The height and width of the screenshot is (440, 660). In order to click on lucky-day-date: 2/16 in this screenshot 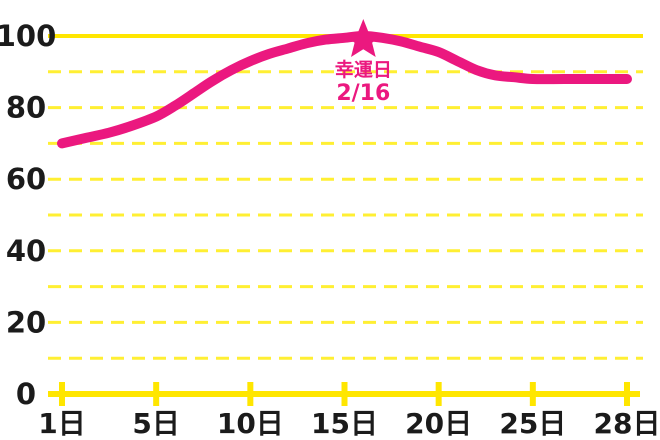, I will do `click(363, 93)`.